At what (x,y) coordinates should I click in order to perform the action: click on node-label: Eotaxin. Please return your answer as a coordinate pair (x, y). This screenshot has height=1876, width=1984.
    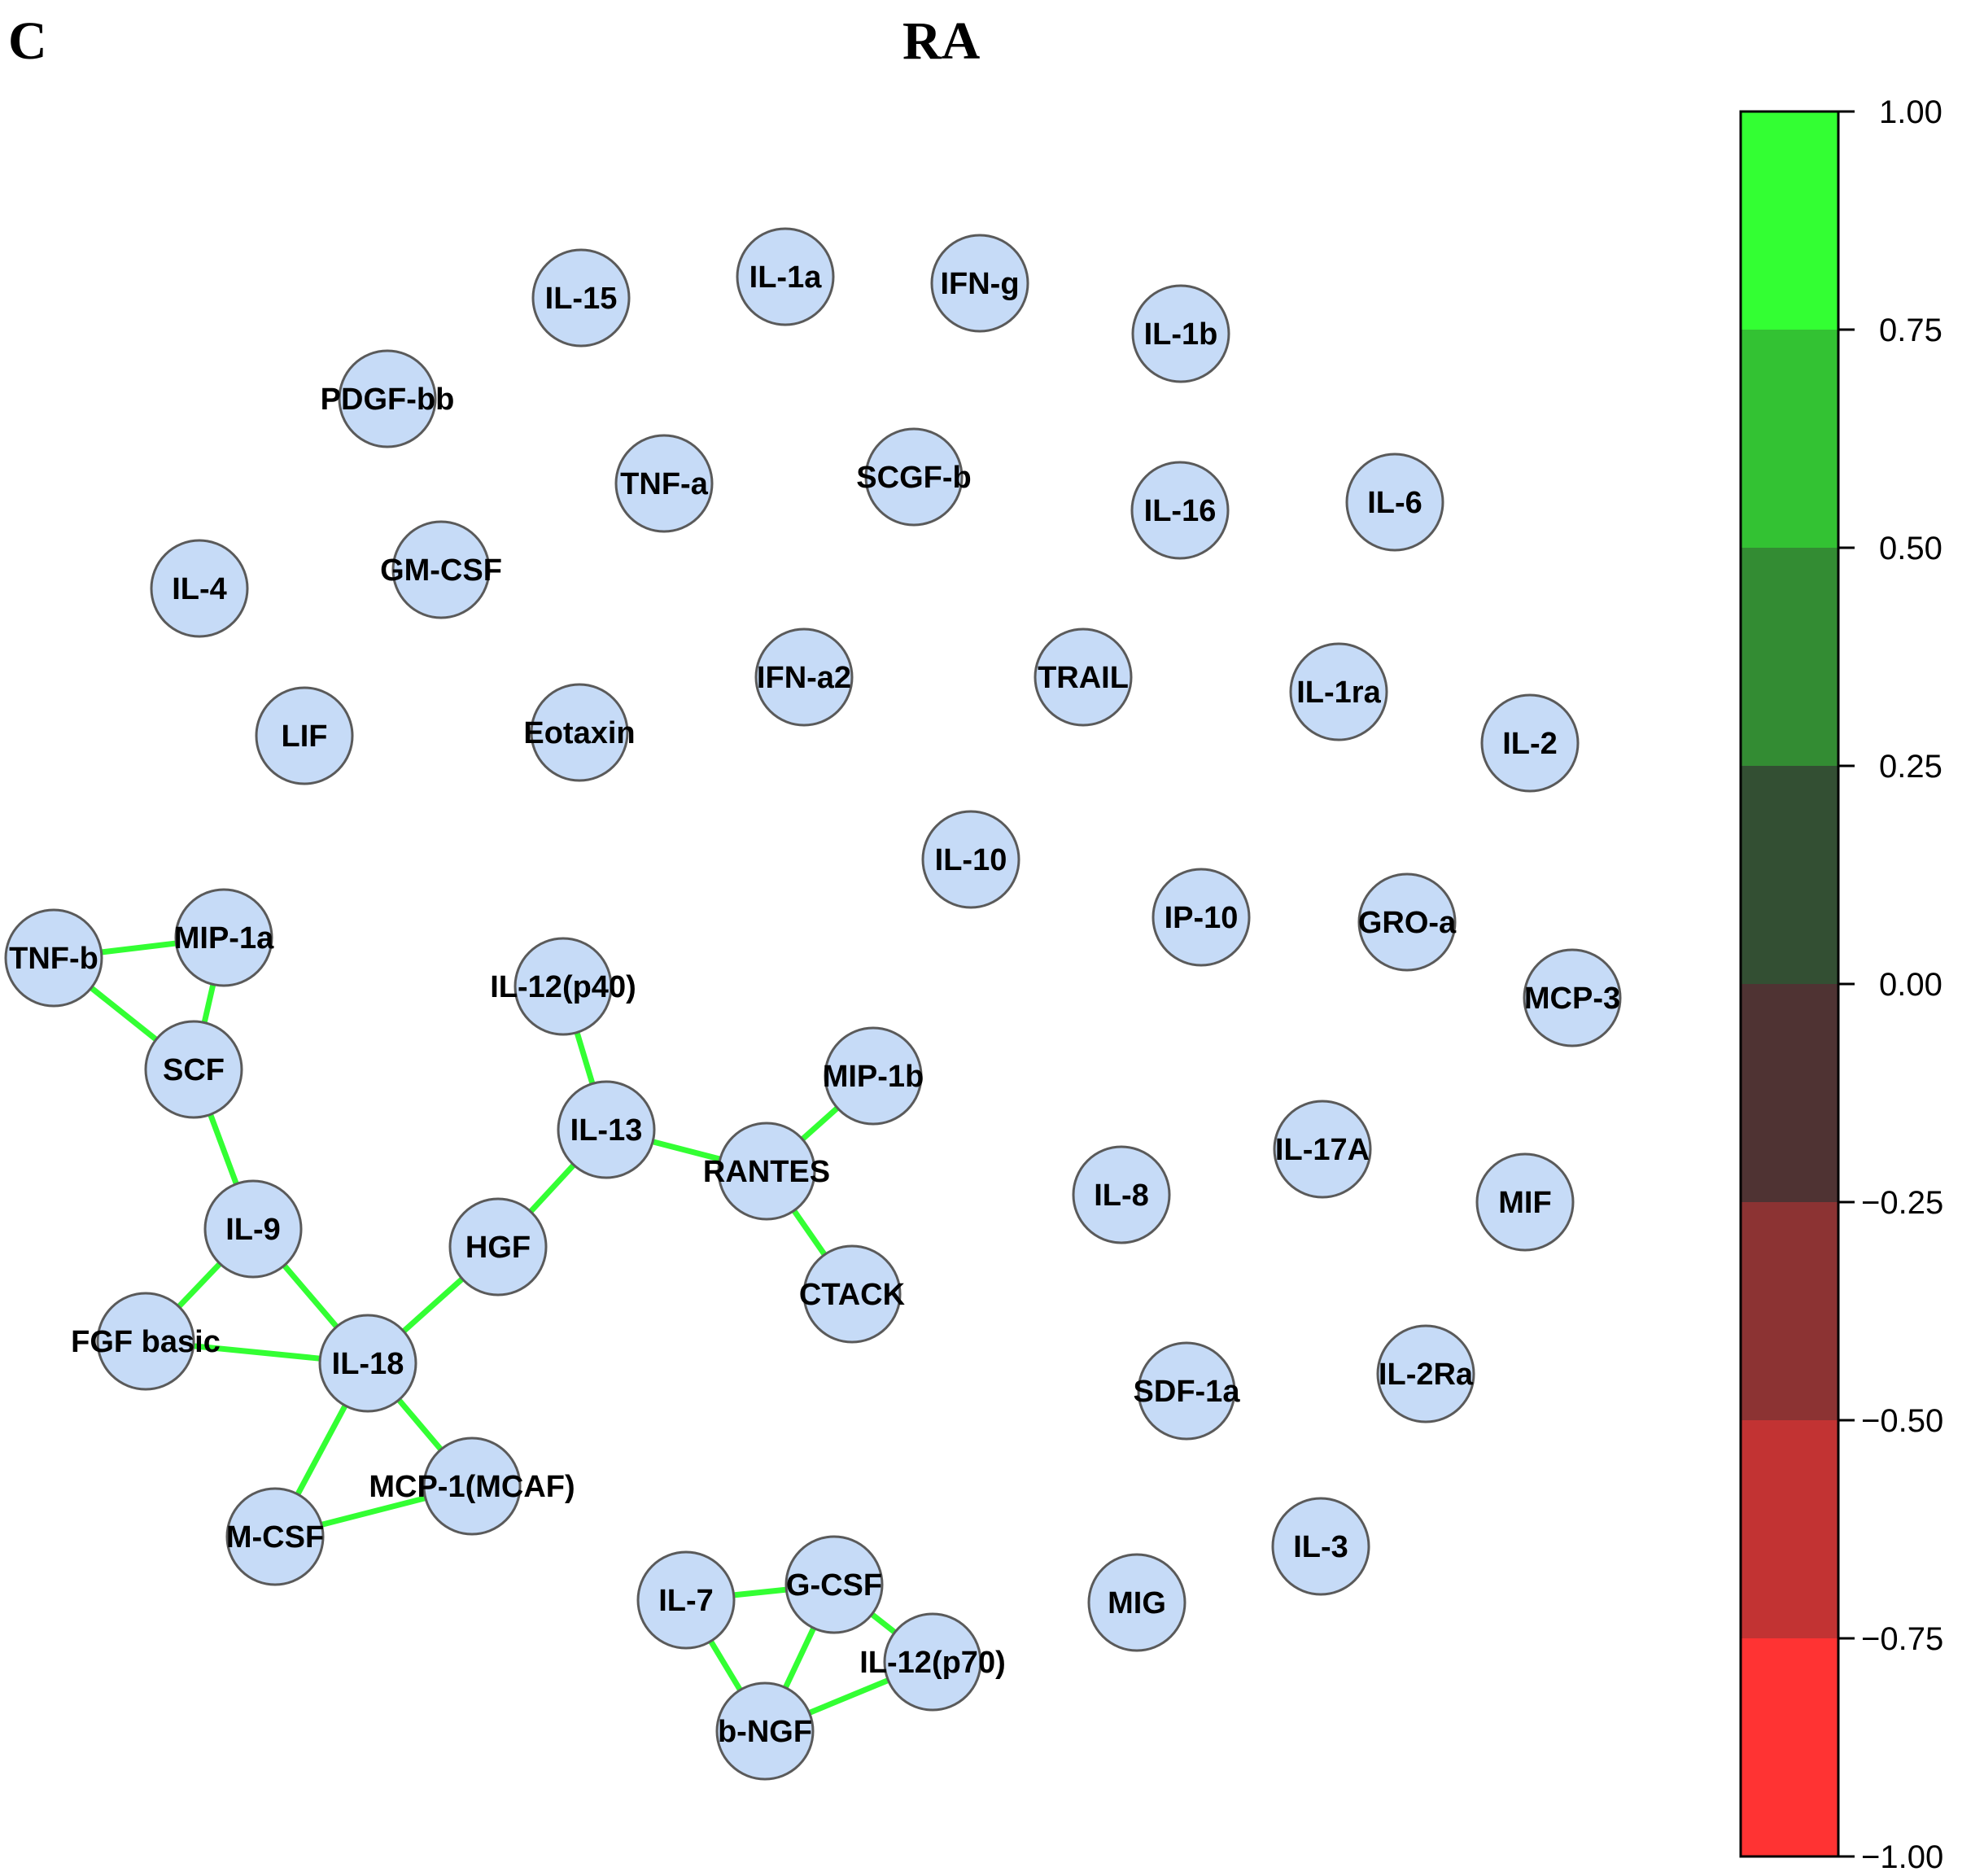
    Looking at the image, I should click on (579, 733).